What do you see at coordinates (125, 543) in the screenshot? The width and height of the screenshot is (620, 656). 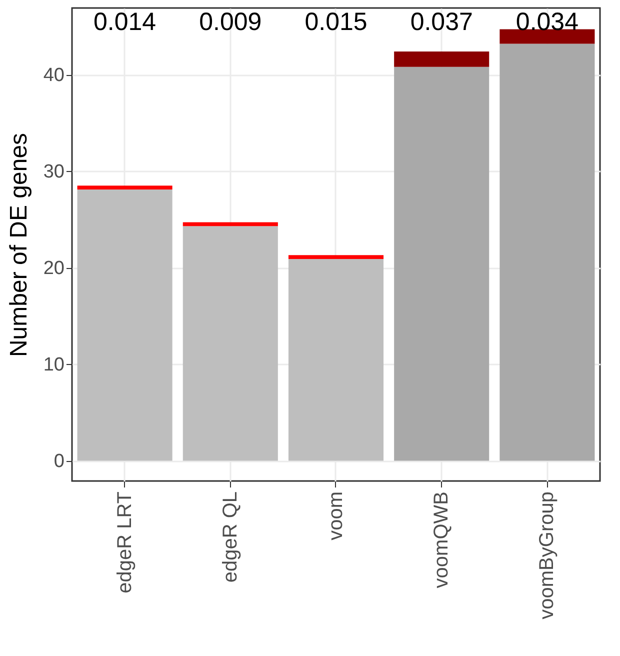 I see `x-tick-label: edgeR LRT` at bounding box center [125, 543].